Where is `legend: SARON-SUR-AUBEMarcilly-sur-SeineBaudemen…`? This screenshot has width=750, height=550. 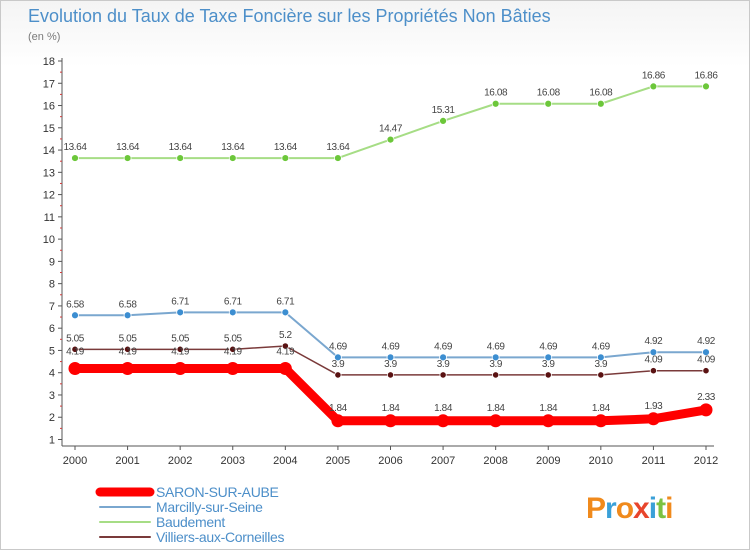
legend: SARON-SUR-AUBEMarcilly-sur-SeineBaudemen… is located at coordinates (190, 514).